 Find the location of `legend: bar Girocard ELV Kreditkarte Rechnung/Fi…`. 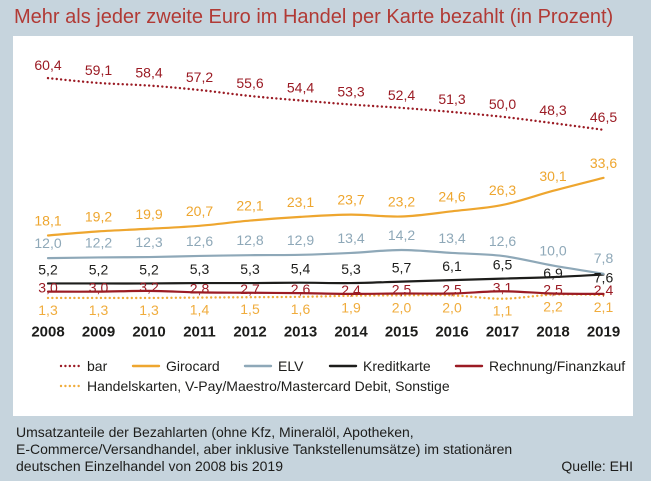

legend: bar Girocard ELV Kreditkarte Rechnung/Fi… is located at coordinates (342, 376).